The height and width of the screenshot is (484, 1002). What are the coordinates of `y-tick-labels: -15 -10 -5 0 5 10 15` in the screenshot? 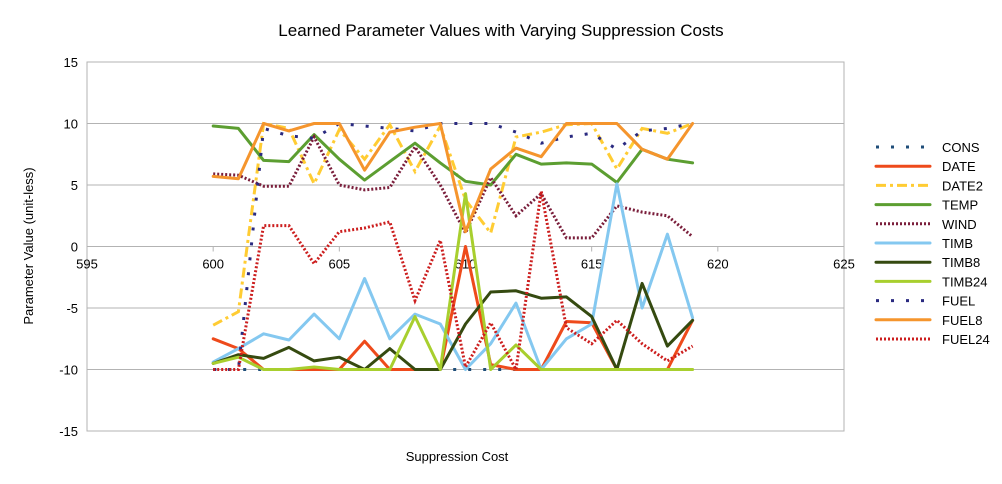 It's located at (68, 247).